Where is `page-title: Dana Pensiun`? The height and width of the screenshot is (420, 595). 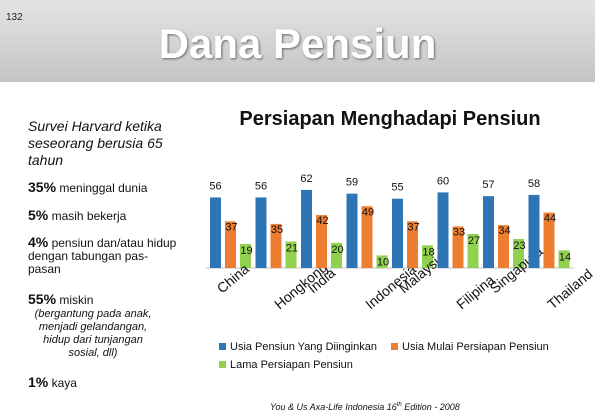
page-title: Dana Pensiun is located at coordinates (297, 43).